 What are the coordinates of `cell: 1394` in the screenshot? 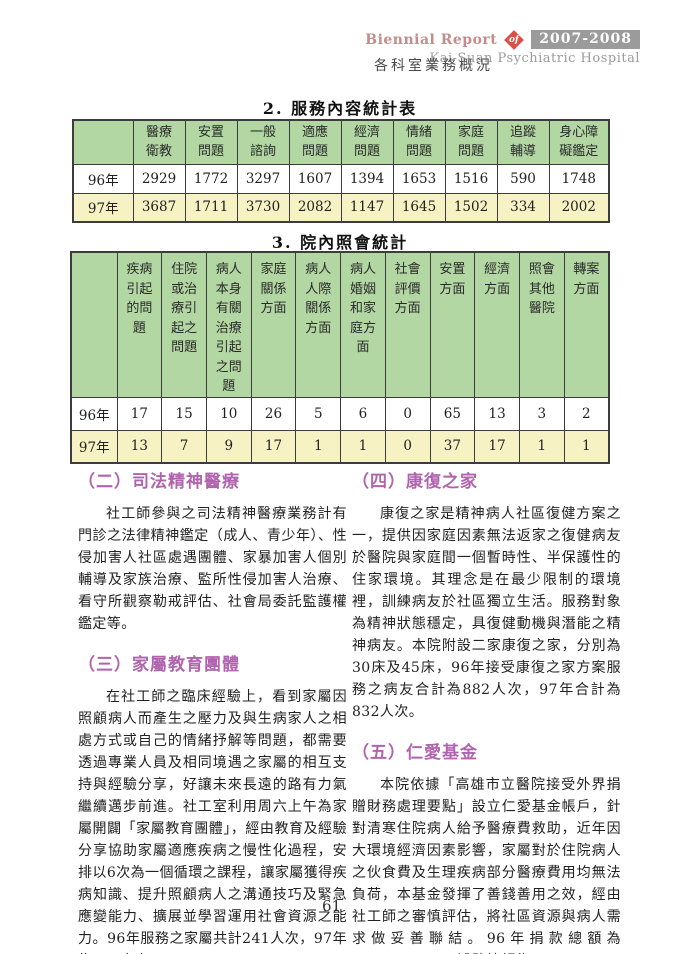 It's located at (367, 178).